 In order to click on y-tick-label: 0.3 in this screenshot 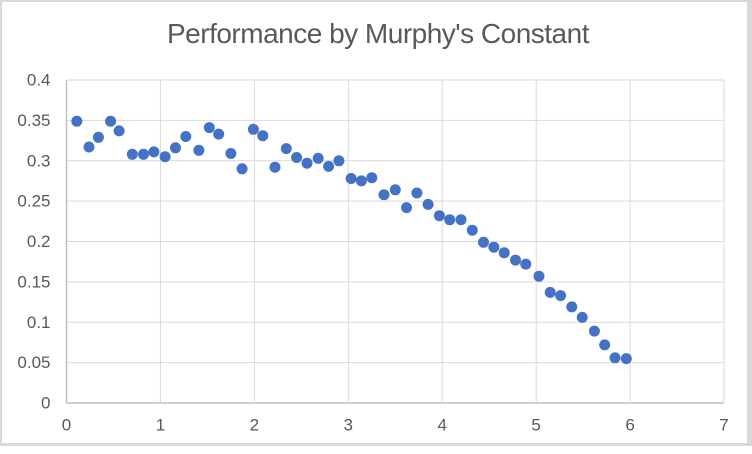, I will do `click(39, 160)`.